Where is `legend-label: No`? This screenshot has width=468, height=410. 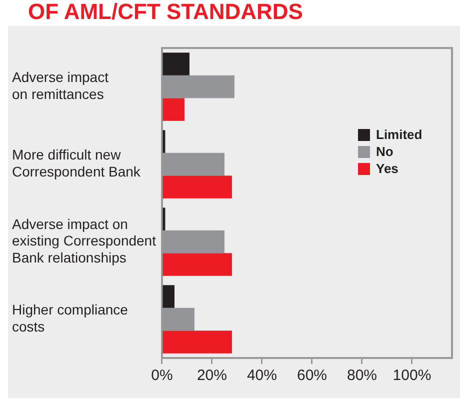
legend-label: No is located at coordinates (385, 151).